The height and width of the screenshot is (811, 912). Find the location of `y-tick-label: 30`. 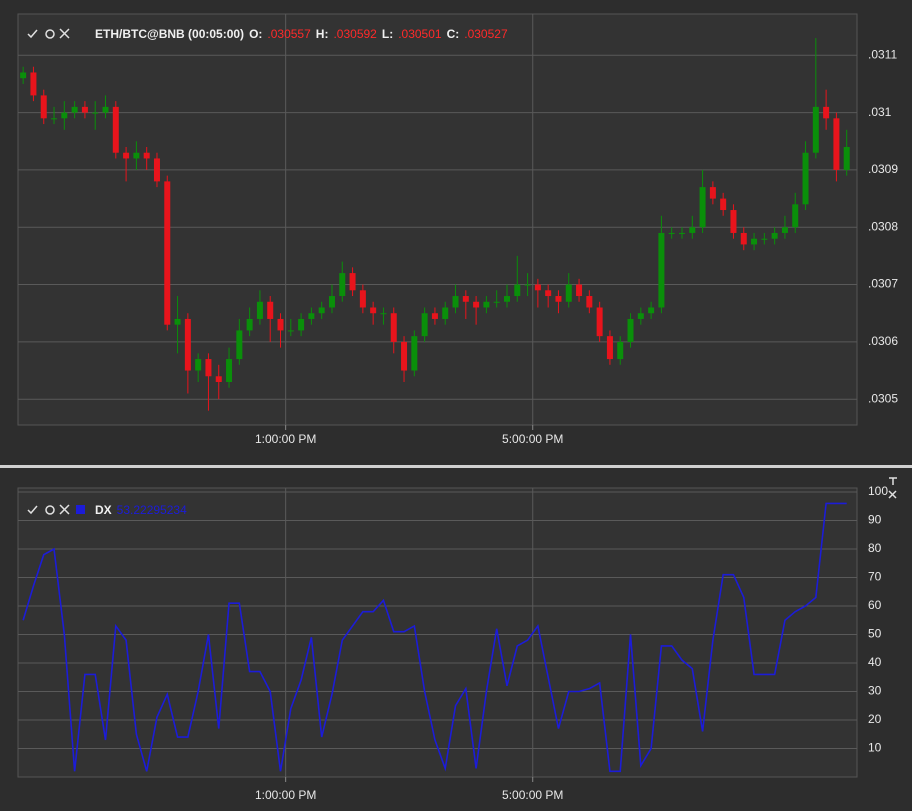

y-tick-label: 30 is located at coordinates (875, 691).